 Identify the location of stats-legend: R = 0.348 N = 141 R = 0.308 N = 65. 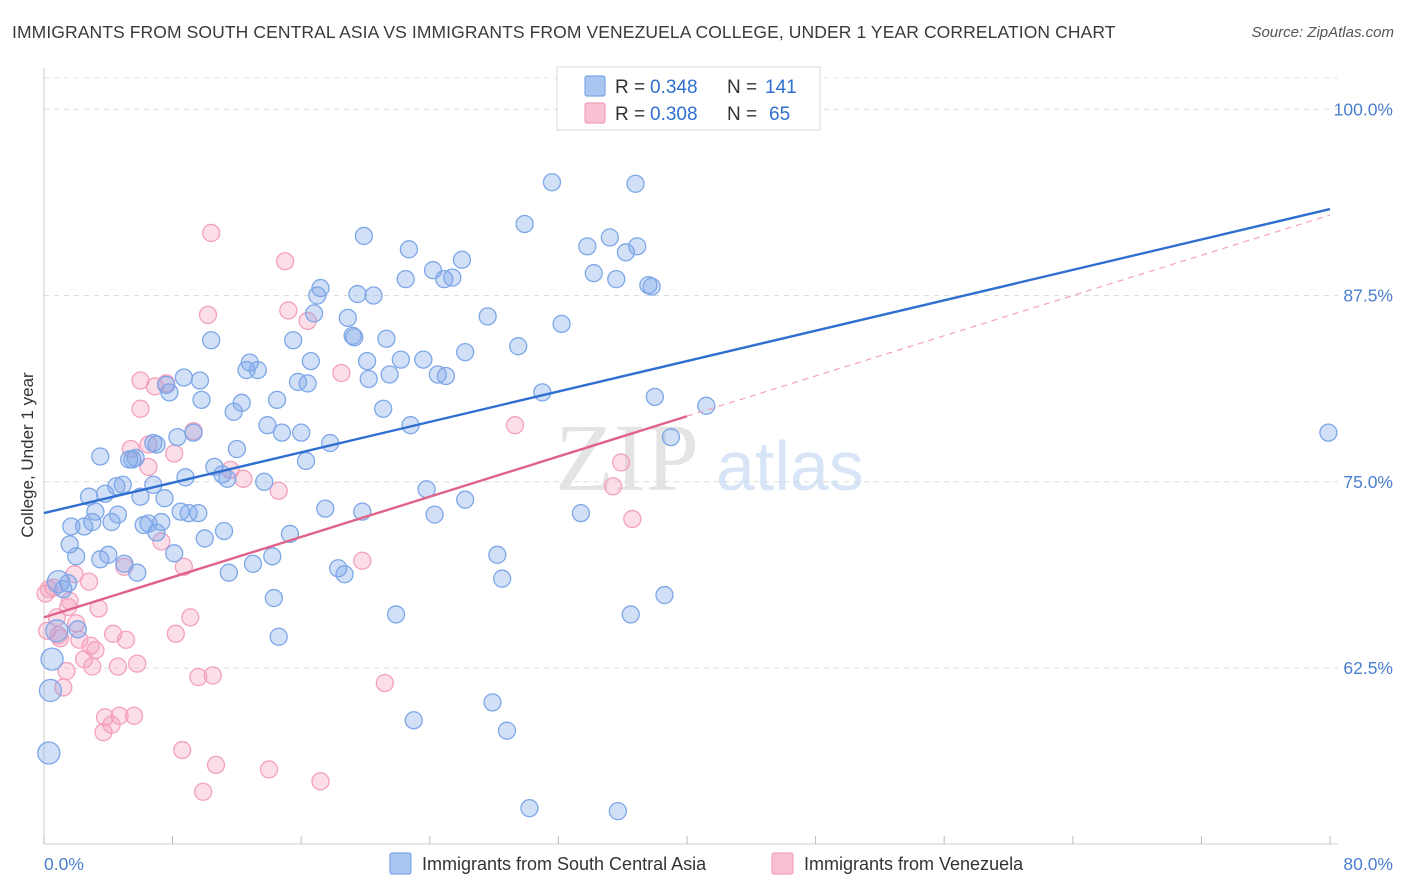
(688, 98).